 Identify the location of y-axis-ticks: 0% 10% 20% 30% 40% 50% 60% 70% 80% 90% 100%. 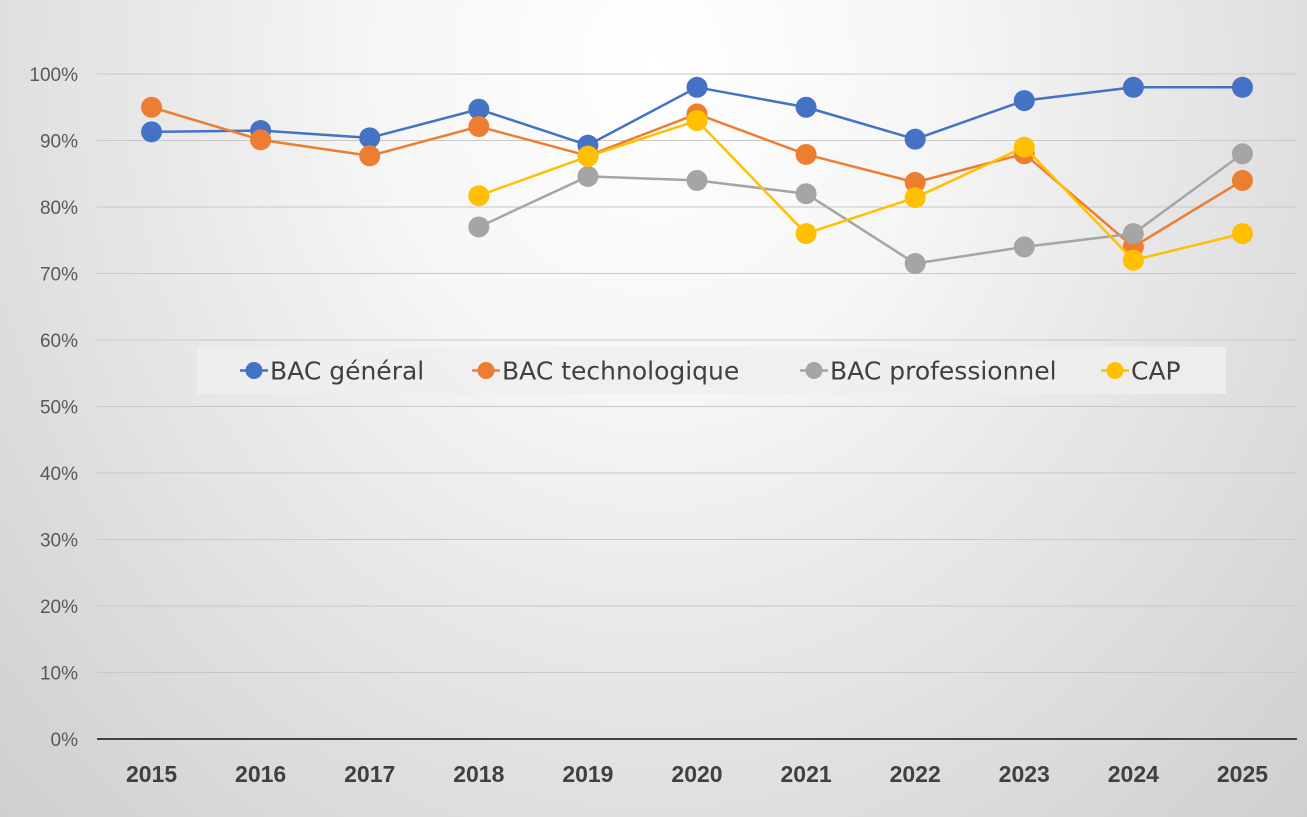
(53, 408).